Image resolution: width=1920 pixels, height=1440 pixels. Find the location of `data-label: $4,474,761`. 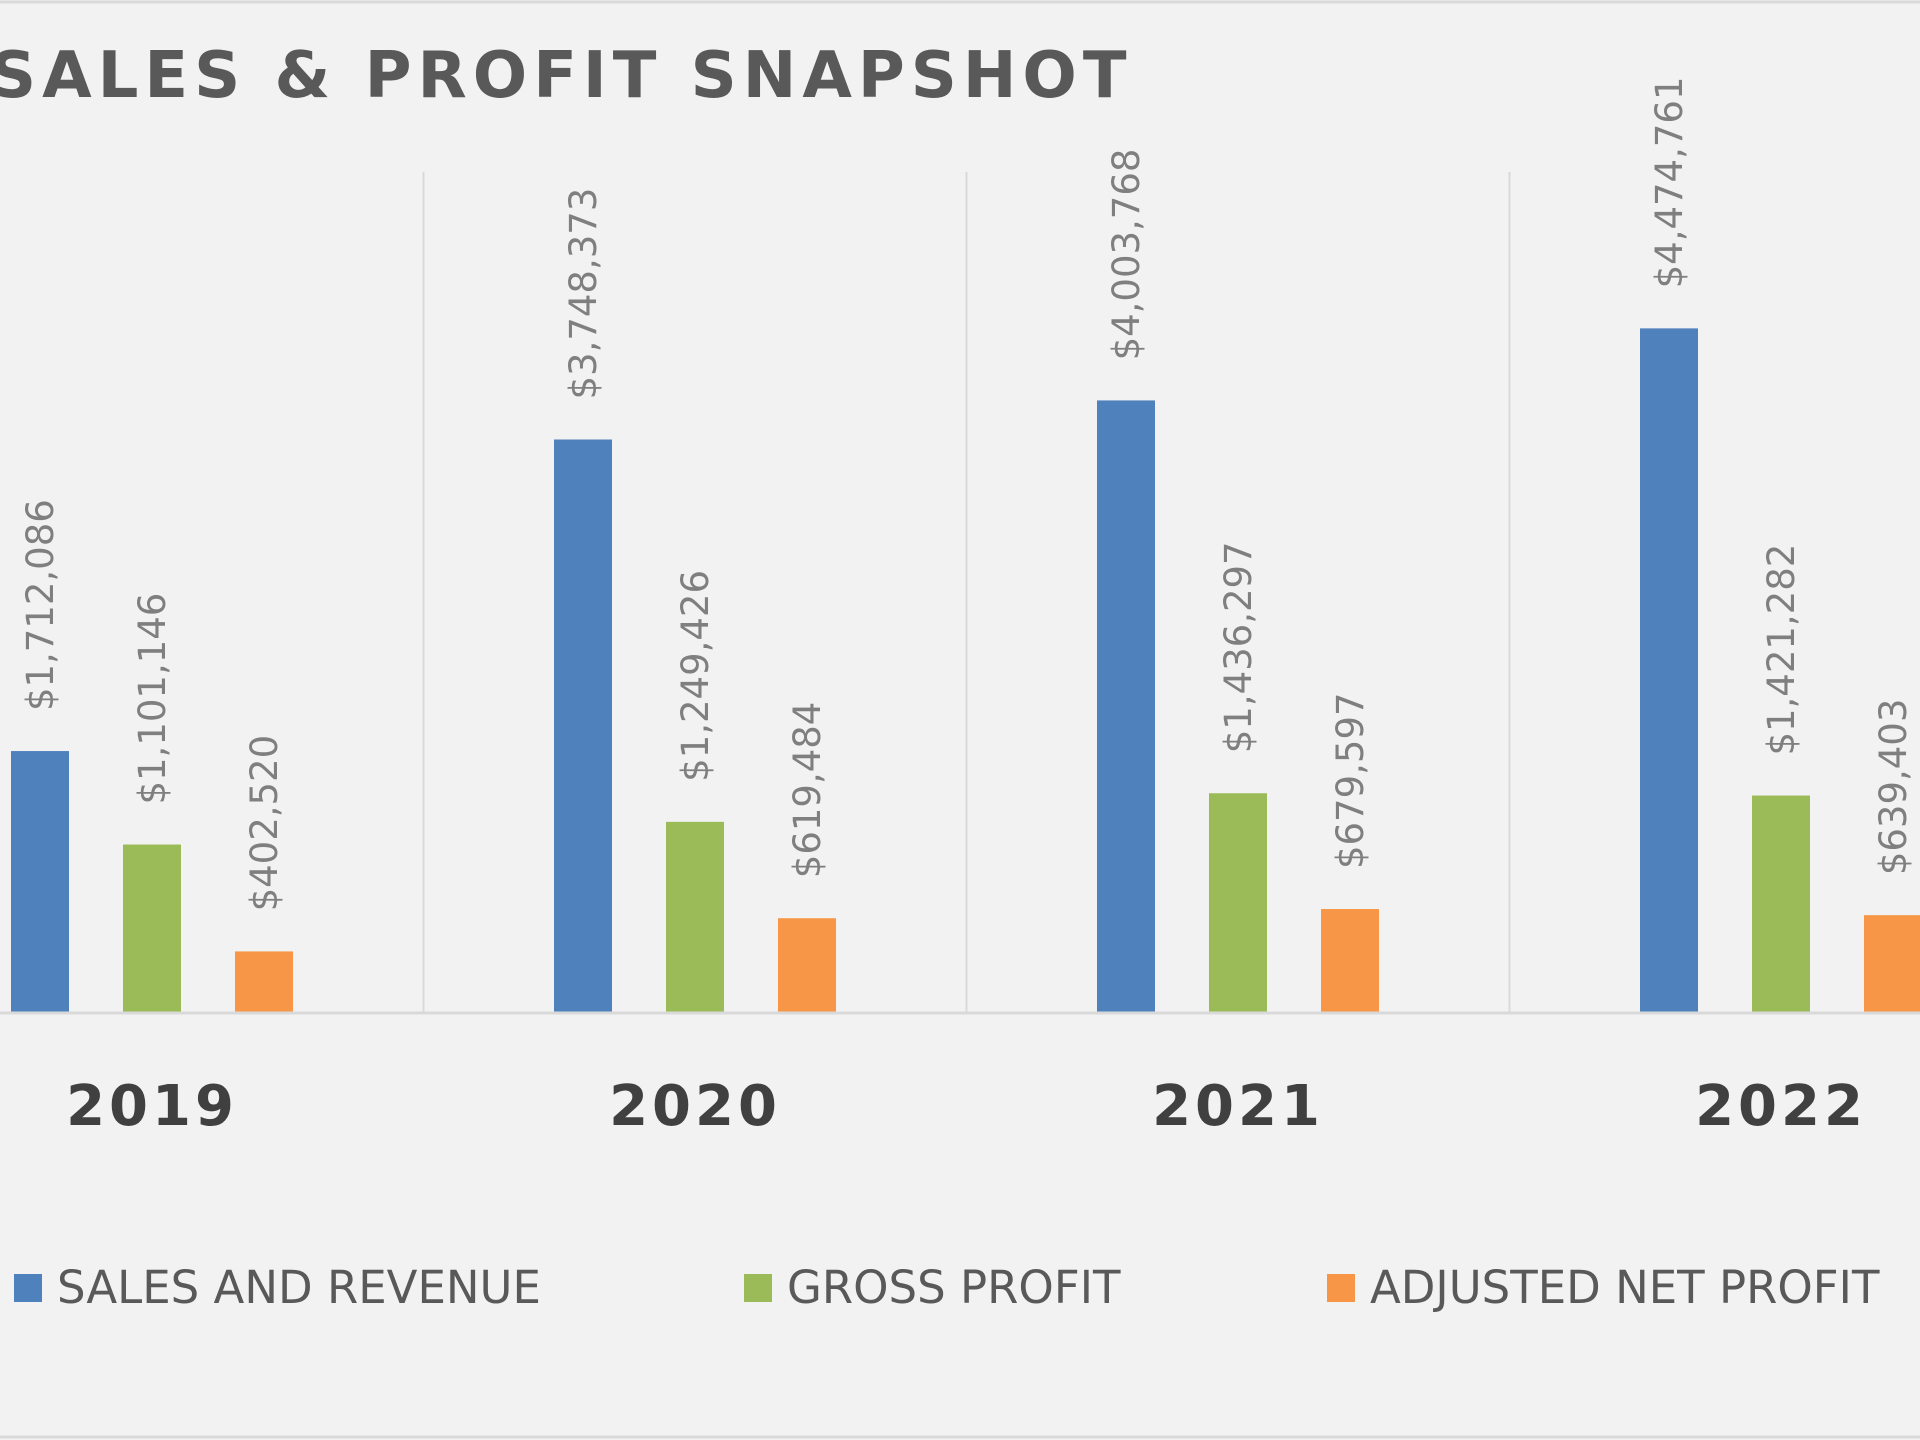

data-label: $4,474,761 is located at coordinates (1669, 183).